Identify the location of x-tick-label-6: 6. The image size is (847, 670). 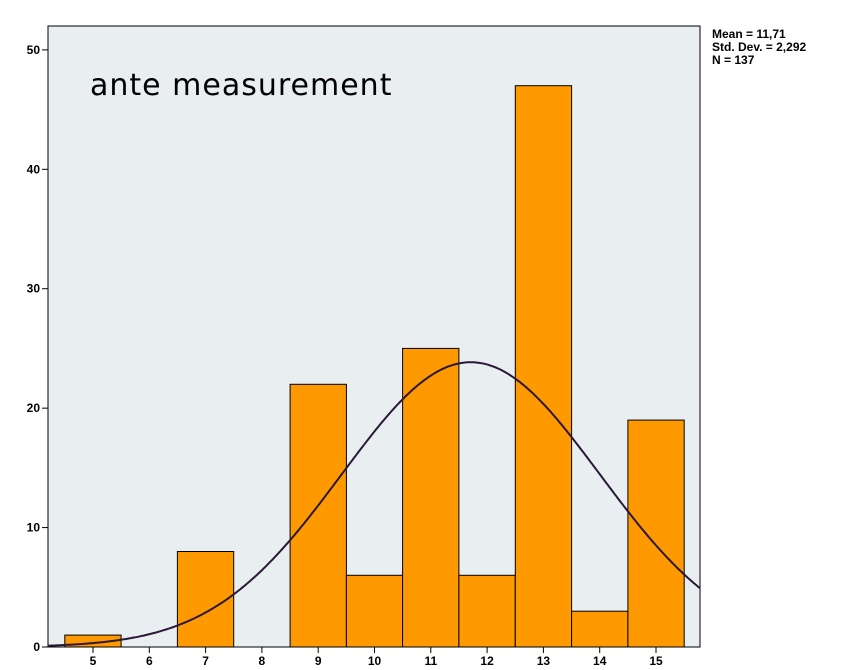
(149, 661).